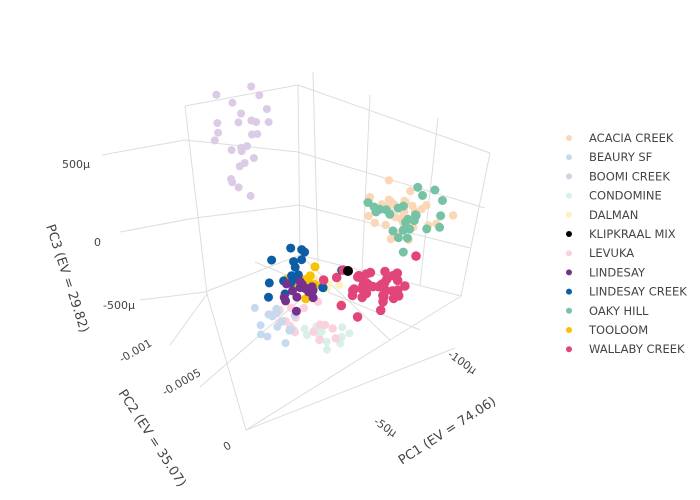  Describe the element at coordinates (625, 196) in the screenshot. I see `legend-label: CONDOMINE` at that location.